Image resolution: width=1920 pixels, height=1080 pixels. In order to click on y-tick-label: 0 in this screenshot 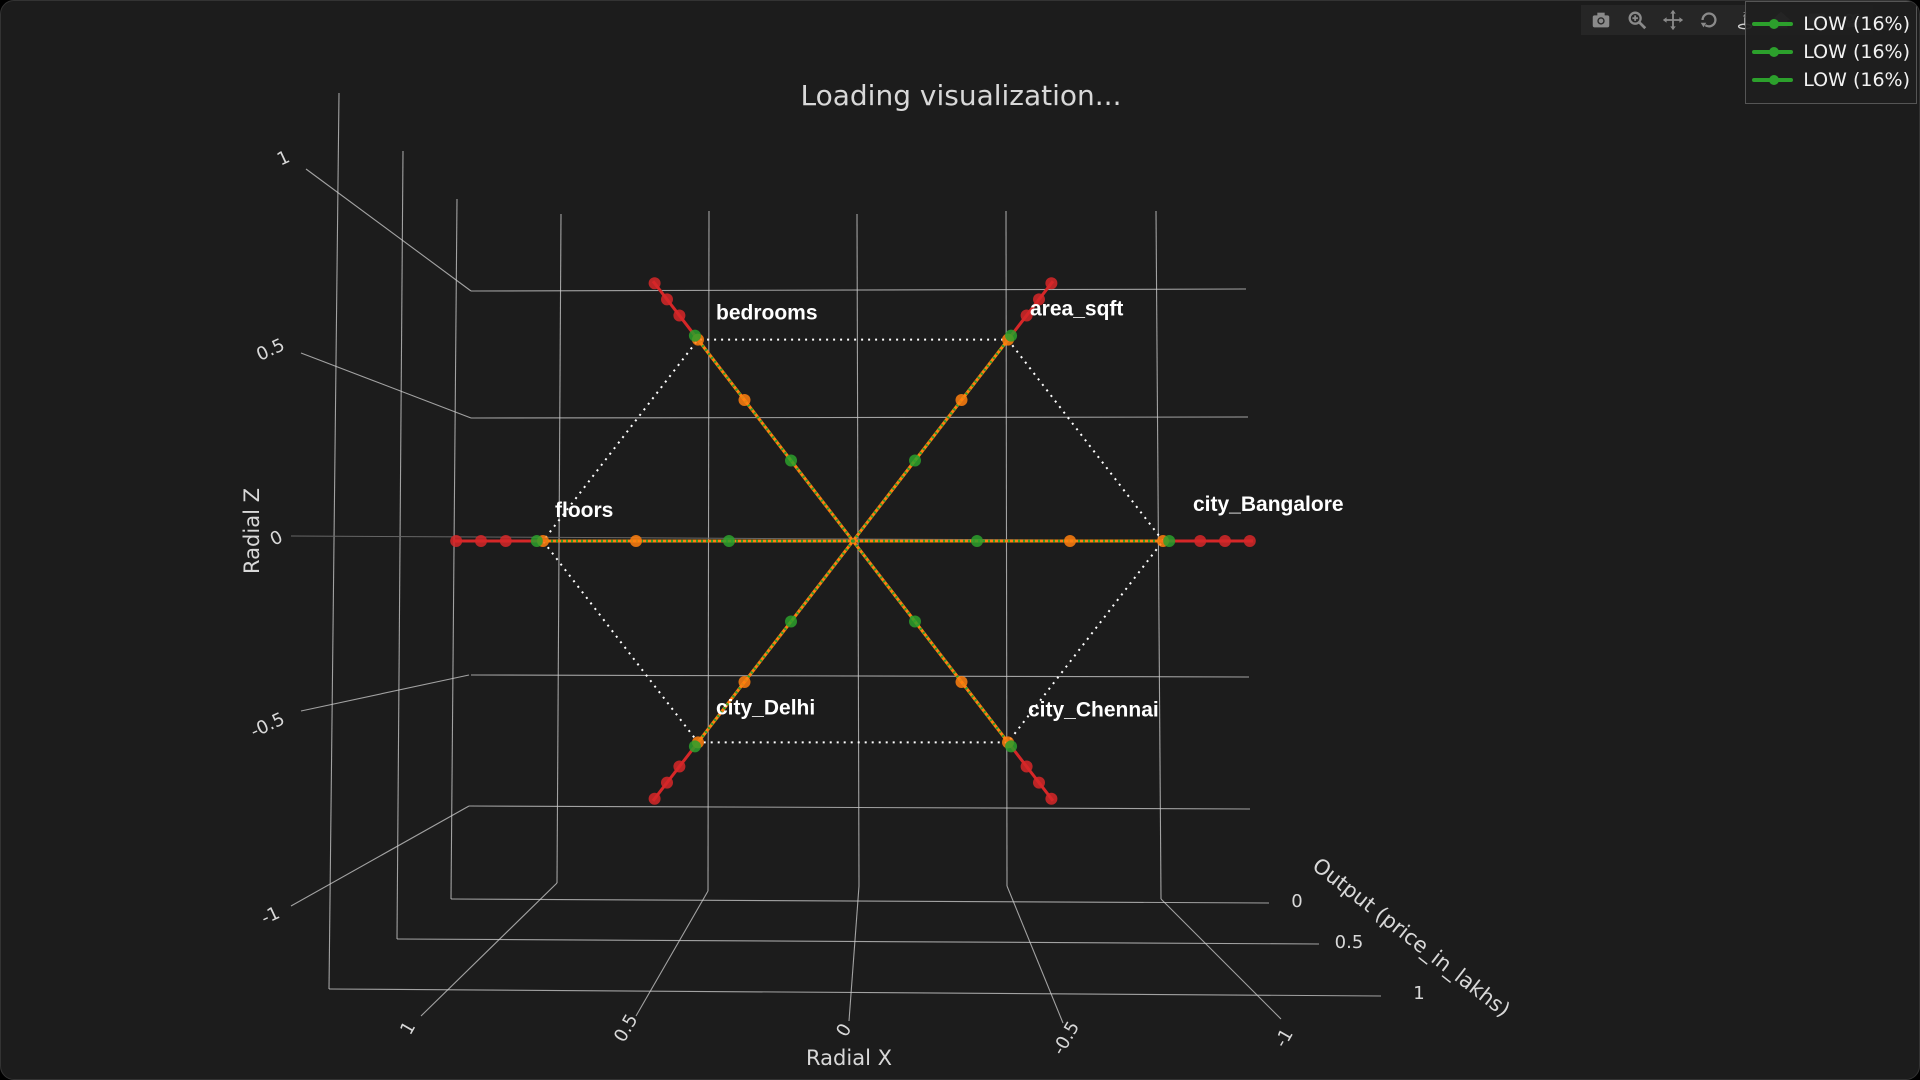, I will do `click(1296, 901)`.